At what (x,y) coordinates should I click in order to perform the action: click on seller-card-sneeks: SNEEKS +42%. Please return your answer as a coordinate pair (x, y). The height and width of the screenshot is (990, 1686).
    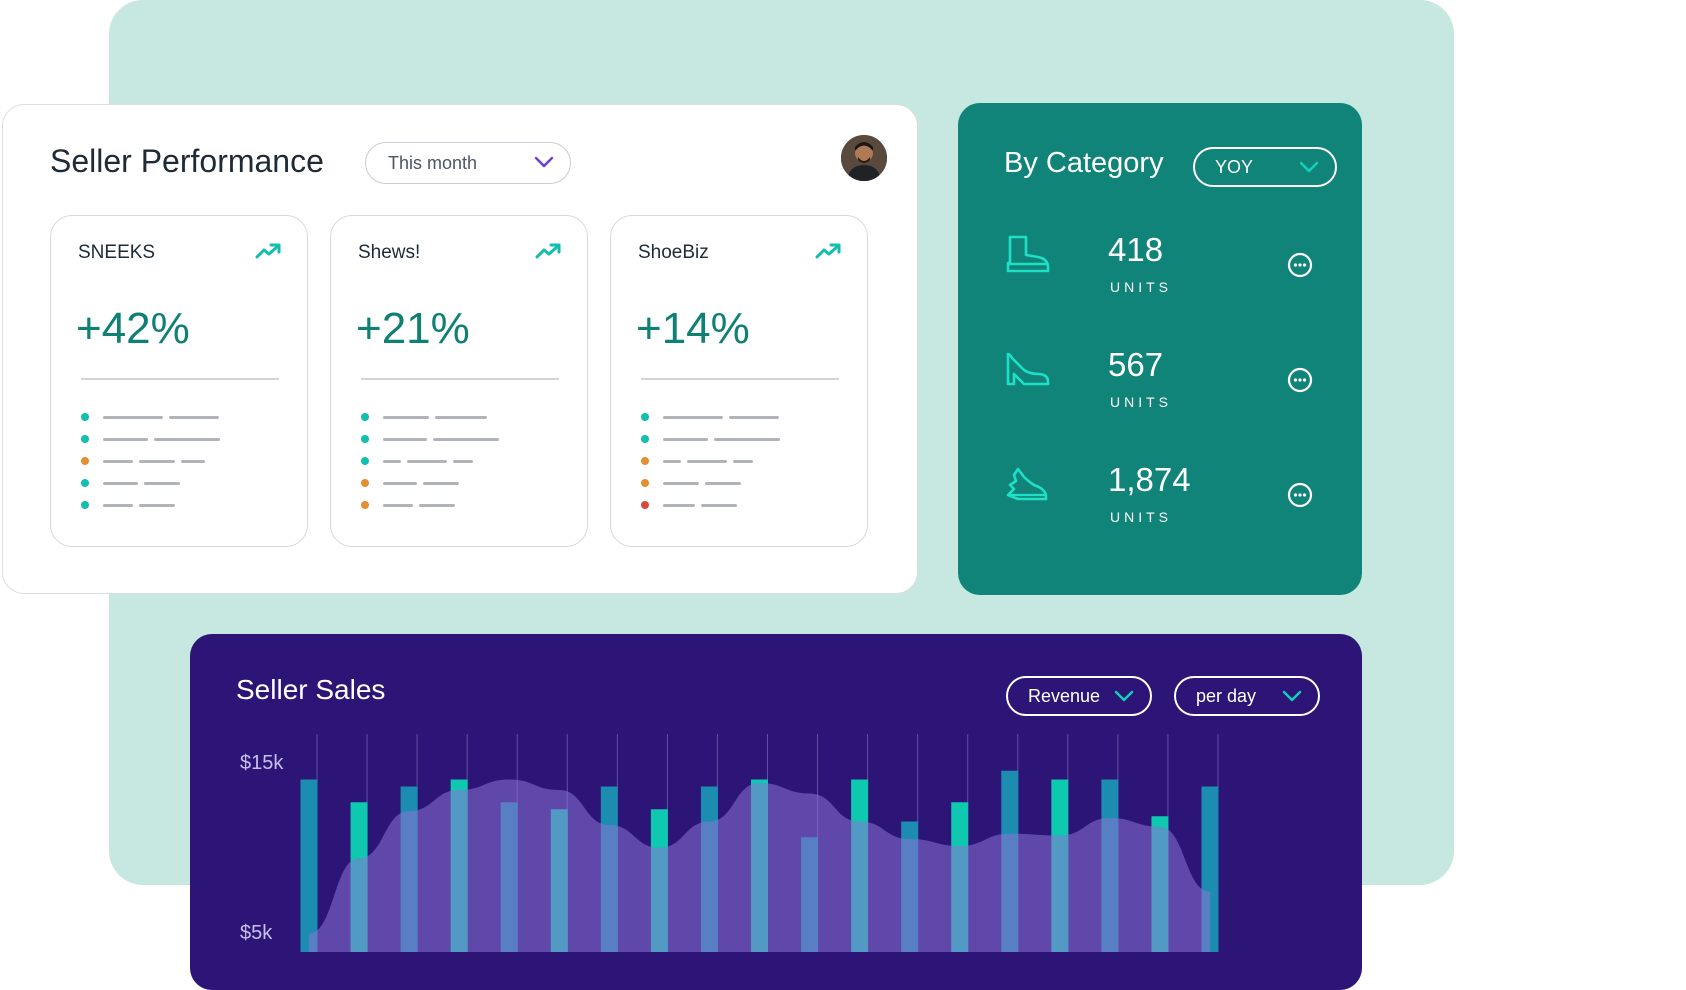
    Looking at the image, I should click on (179, 381).